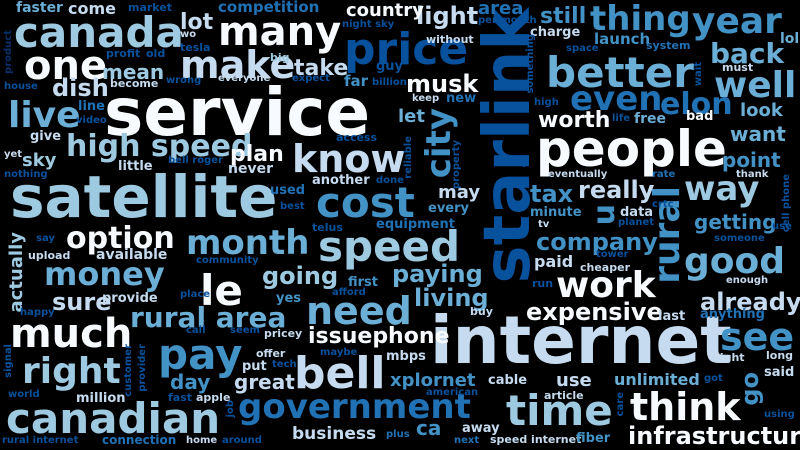 This screenshot has width=800, height=450. Describe the element at coordinates (747, 53) in the screenshot. I see `word-back: back` at that location.